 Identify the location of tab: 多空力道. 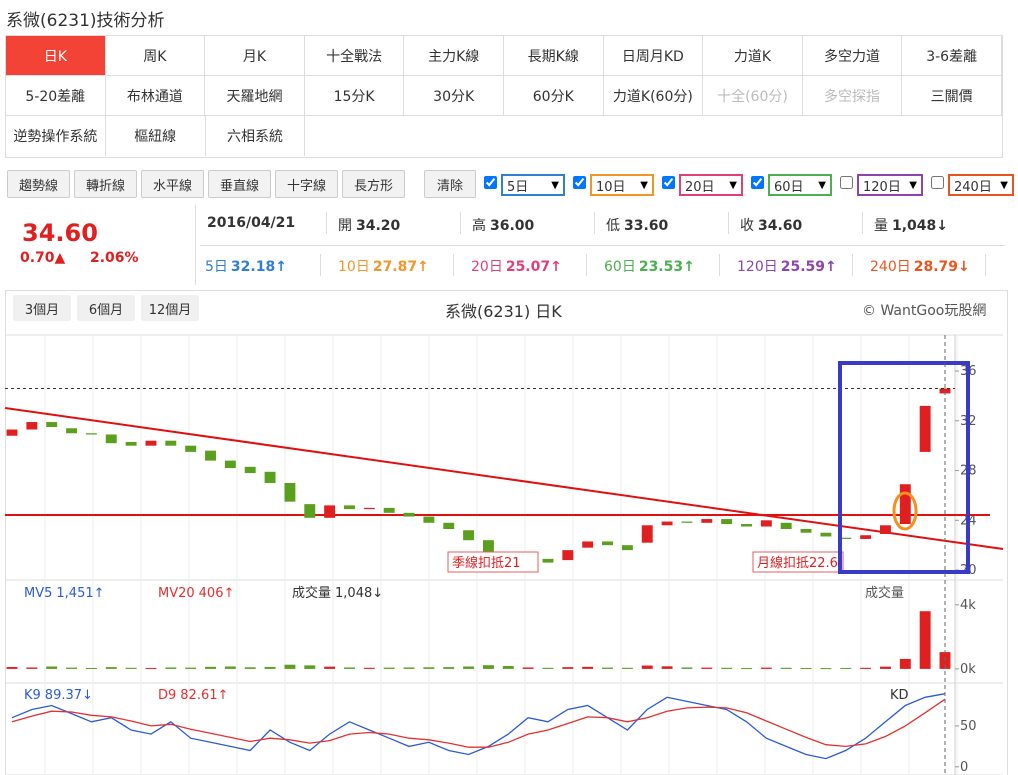
(852, 56).